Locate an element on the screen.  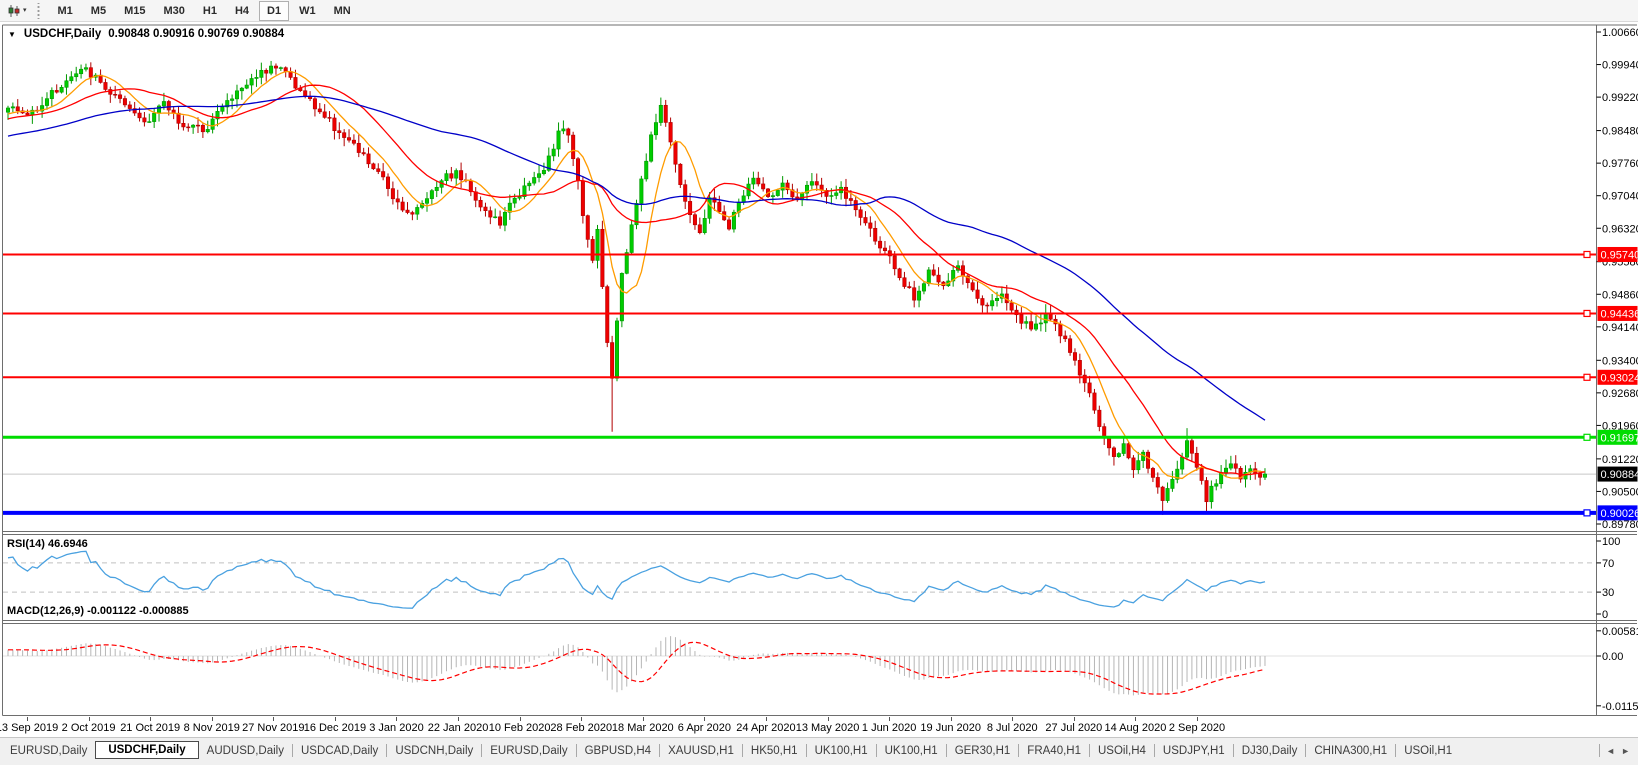
rsi-line is located at coordinates (636, 579).